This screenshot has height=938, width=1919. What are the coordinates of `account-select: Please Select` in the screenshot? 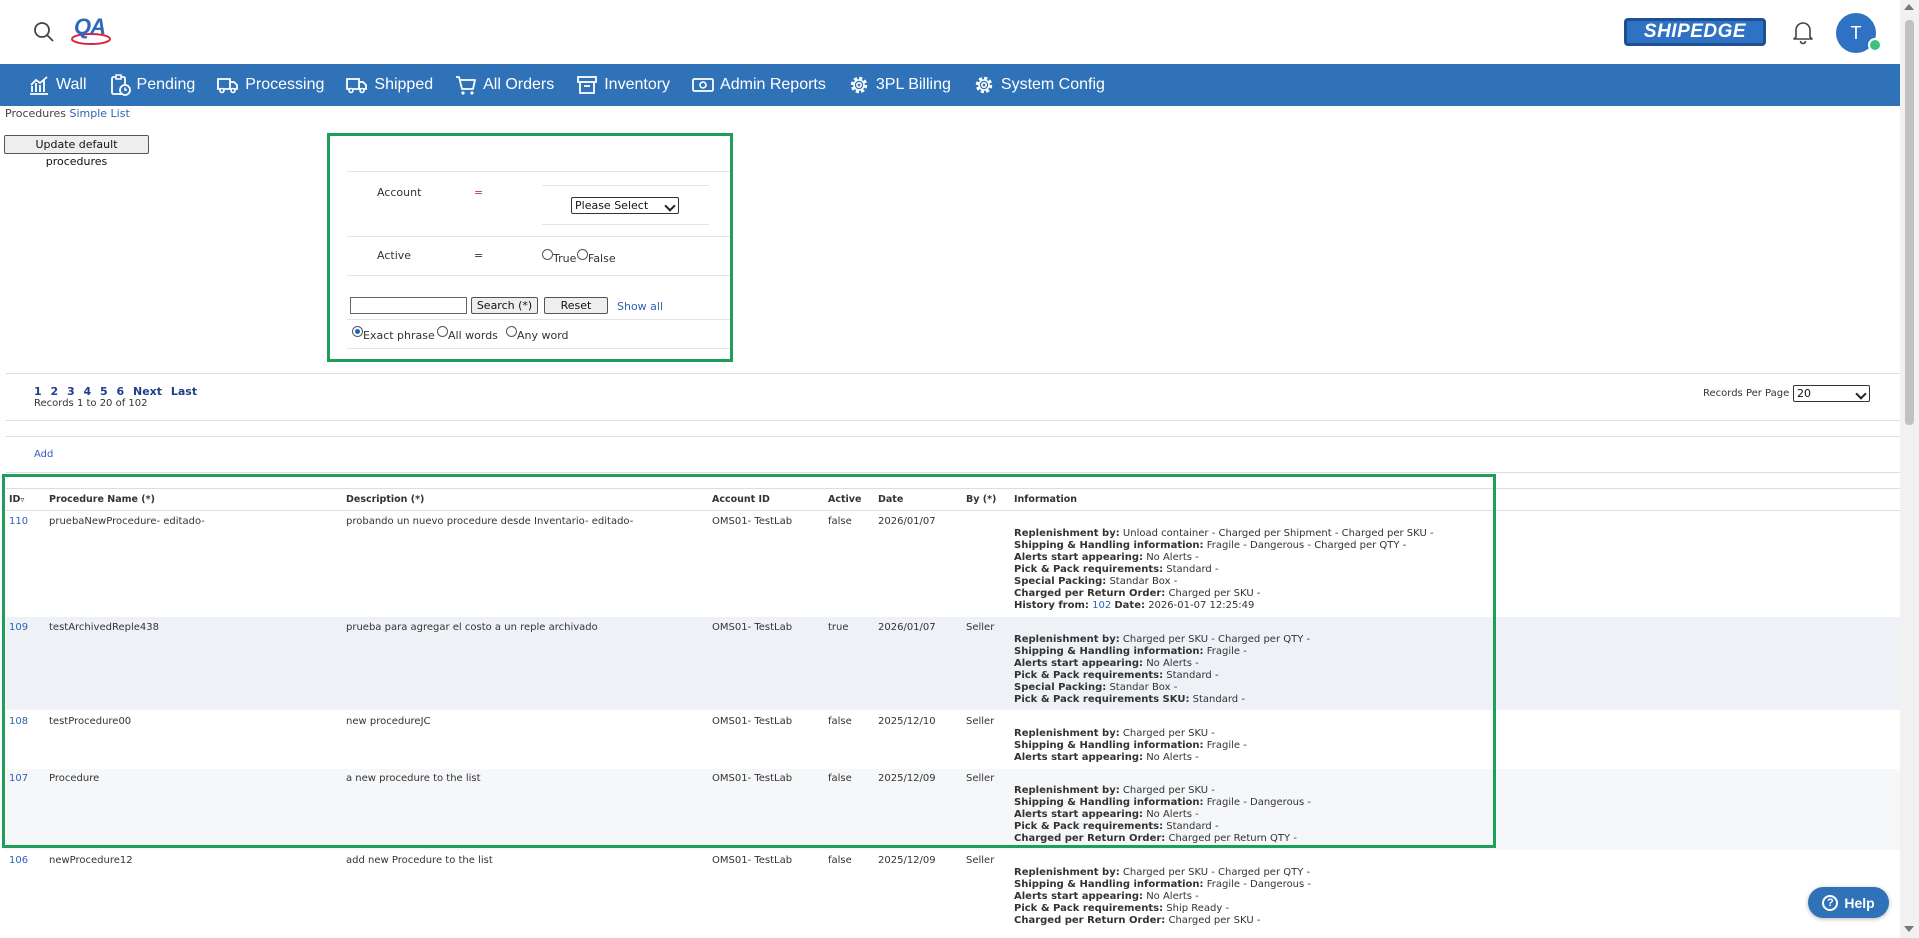 It's located at (625, 205).